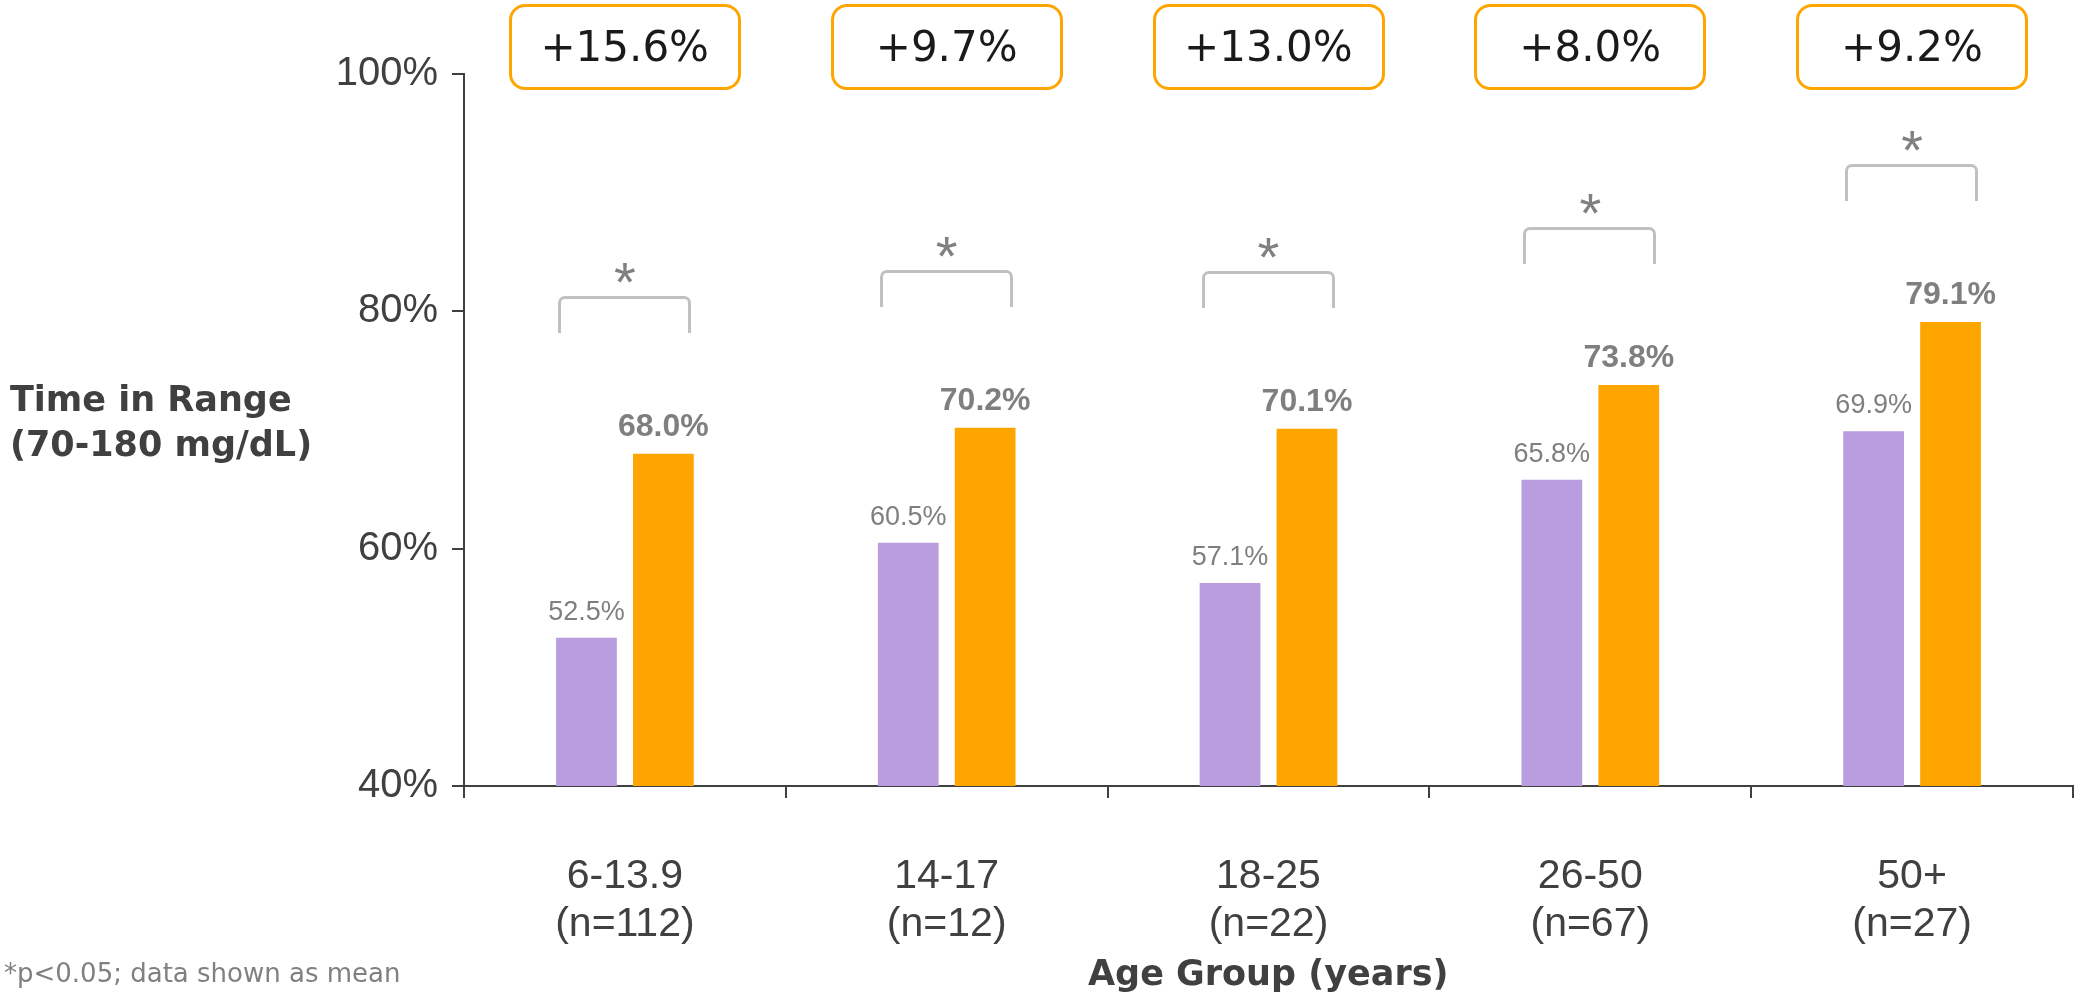 The width and height of the screenshot is (2077, 998). Describe the element at coordinates (1912, 897) in the screenshot. I see `x-tick-label: 50+ (n=27)` at that location.